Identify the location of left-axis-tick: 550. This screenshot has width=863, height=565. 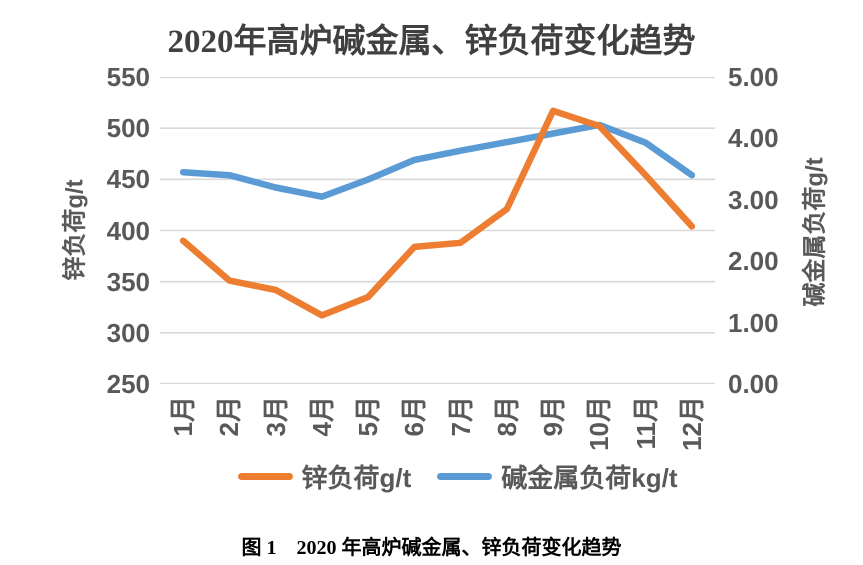
(128, 77).